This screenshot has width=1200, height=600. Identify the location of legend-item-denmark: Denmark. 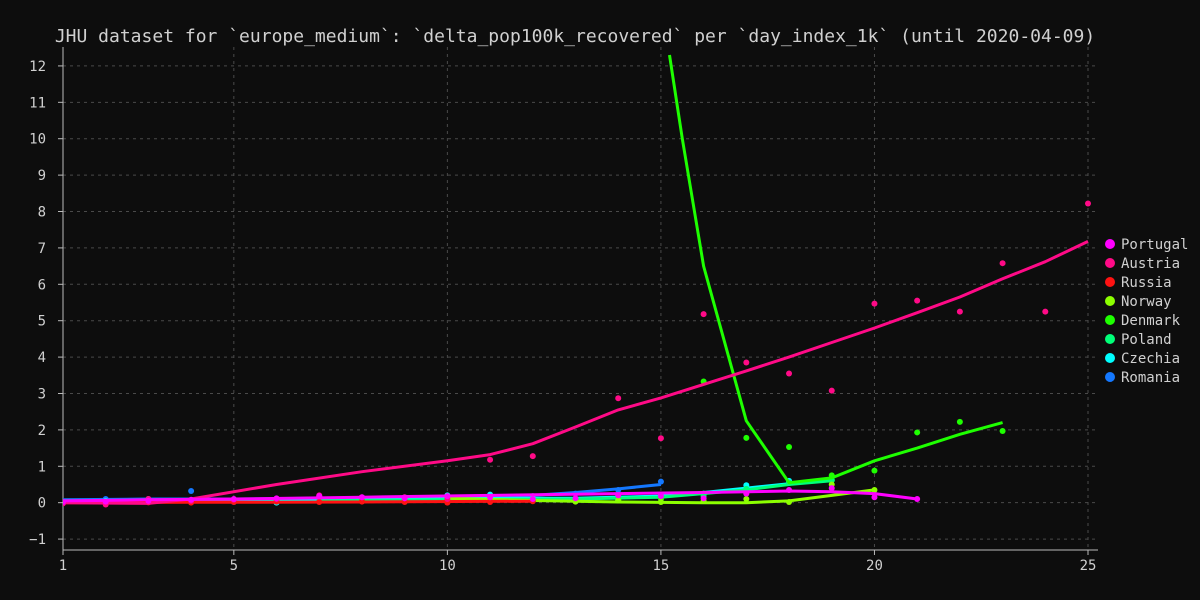
(1143, 321).